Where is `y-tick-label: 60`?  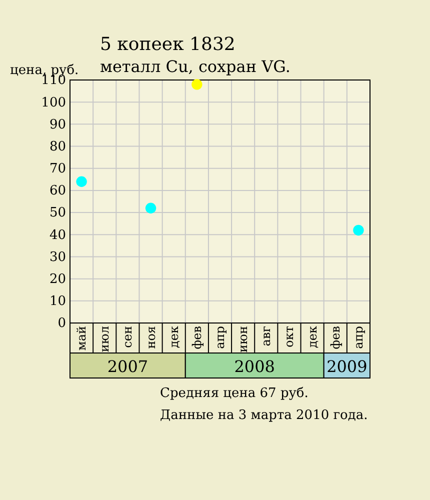
y-tick-label: 60 is located at coordinates (57, 191).